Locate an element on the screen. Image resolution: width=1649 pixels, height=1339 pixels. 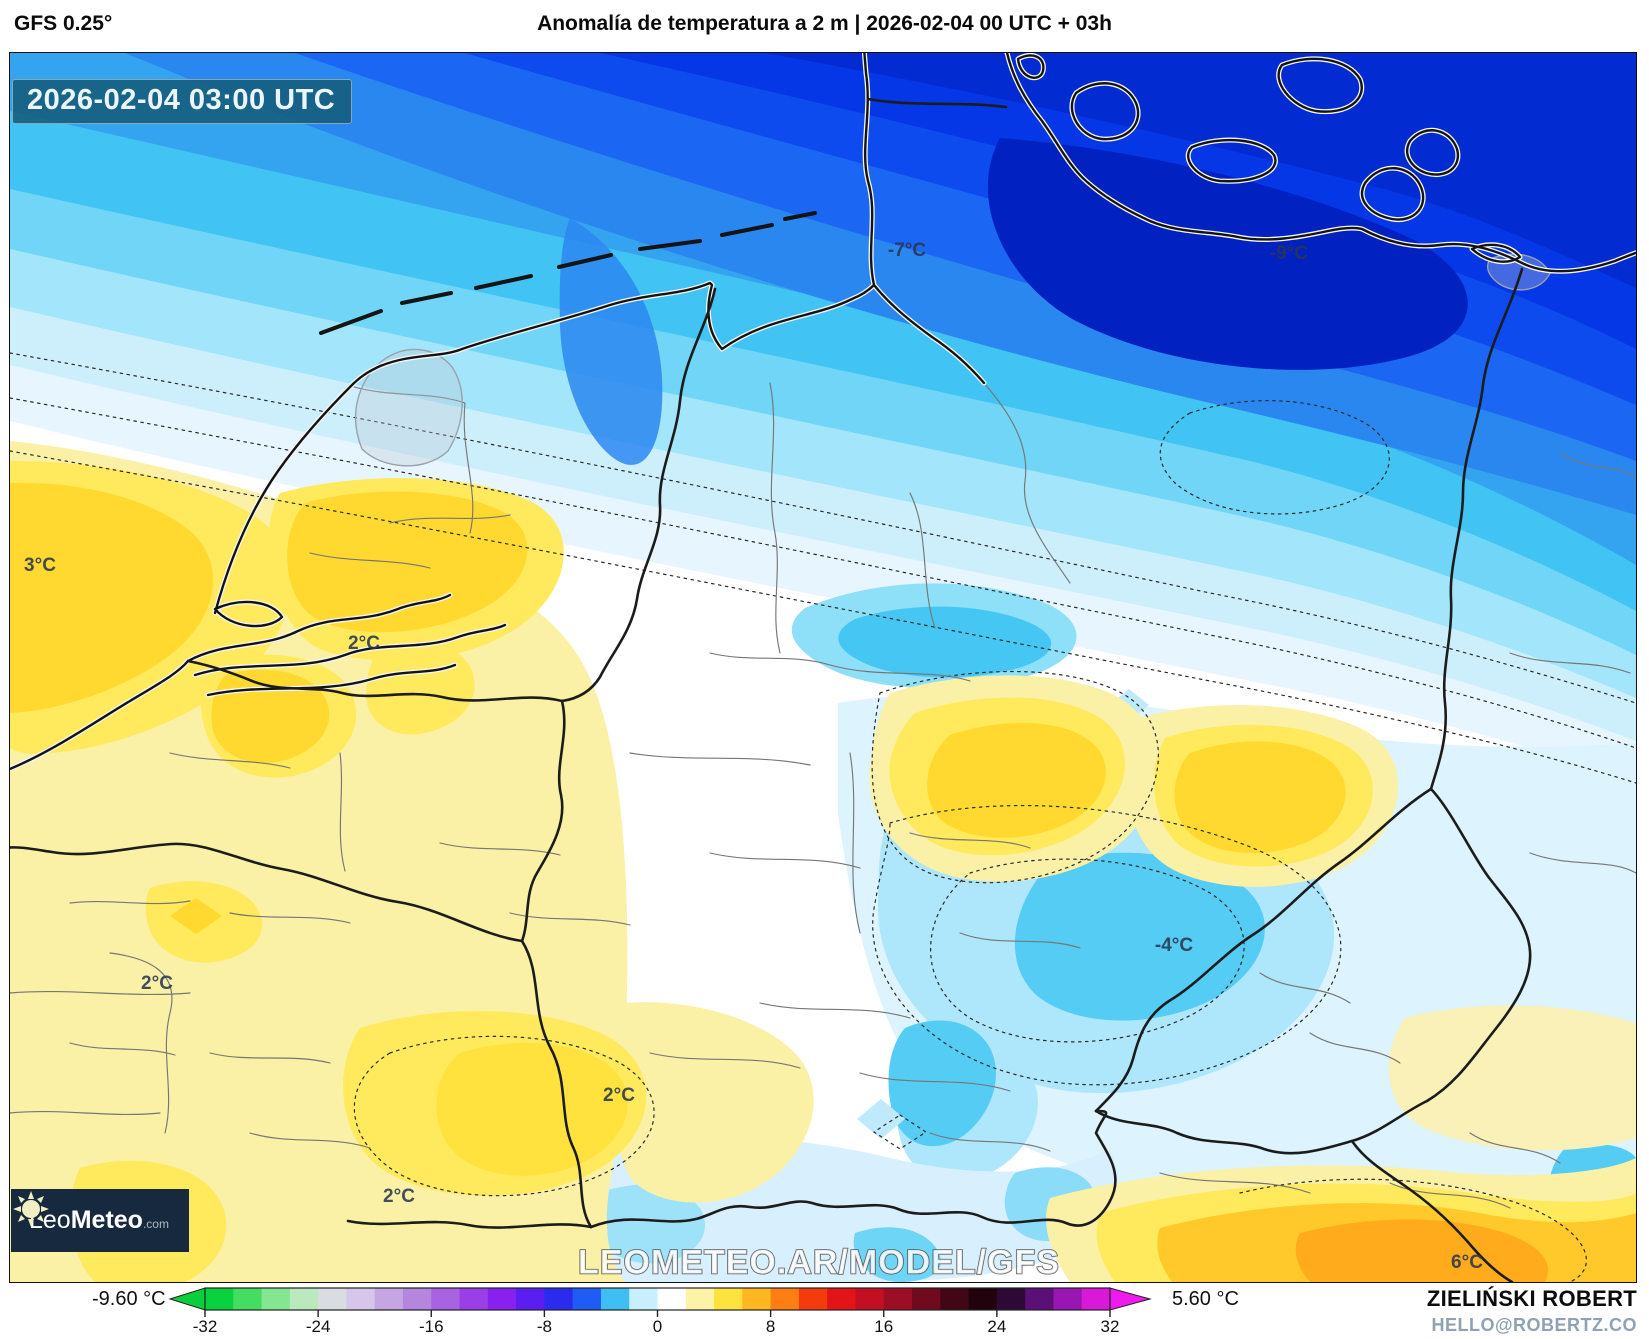
leometeo-logo: LeoMeteo.com is located at coordinates (100, 1220).